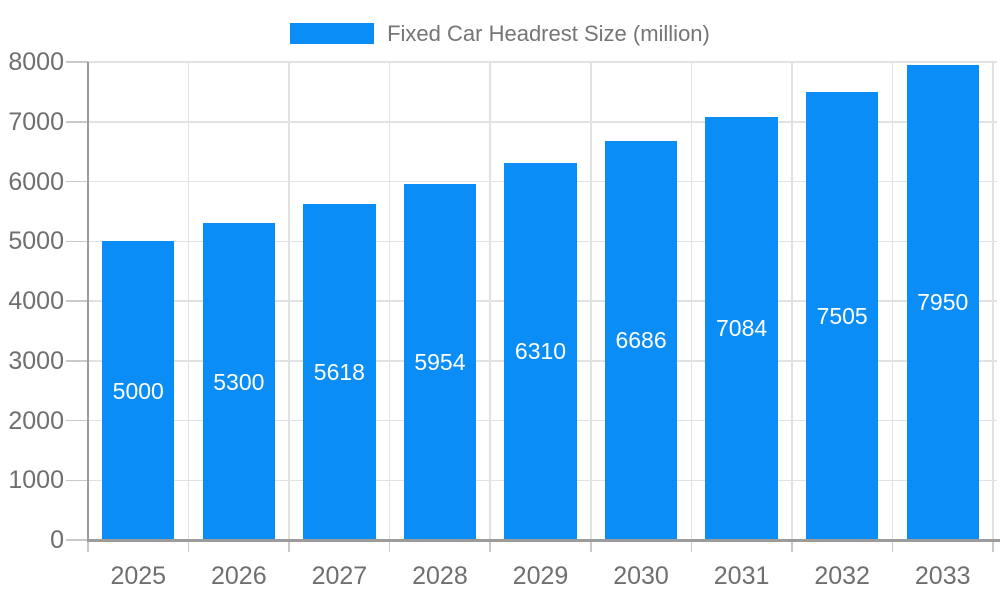 This screenshot has height=600, width=1000. Describe the element at coordinates (548, 33) in the screenshot. I see `legend-label: Fixed Car Headrest Size (million)` at that location.